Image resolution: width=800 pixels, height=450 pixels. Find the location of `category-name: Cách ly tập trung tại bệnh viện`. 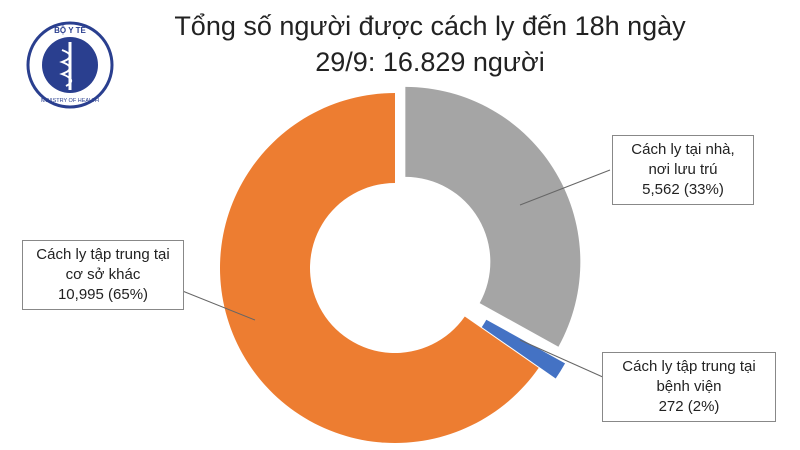

category-name: Cách ly tập trung tại bệnh viện is located at coordinates (689, 376).